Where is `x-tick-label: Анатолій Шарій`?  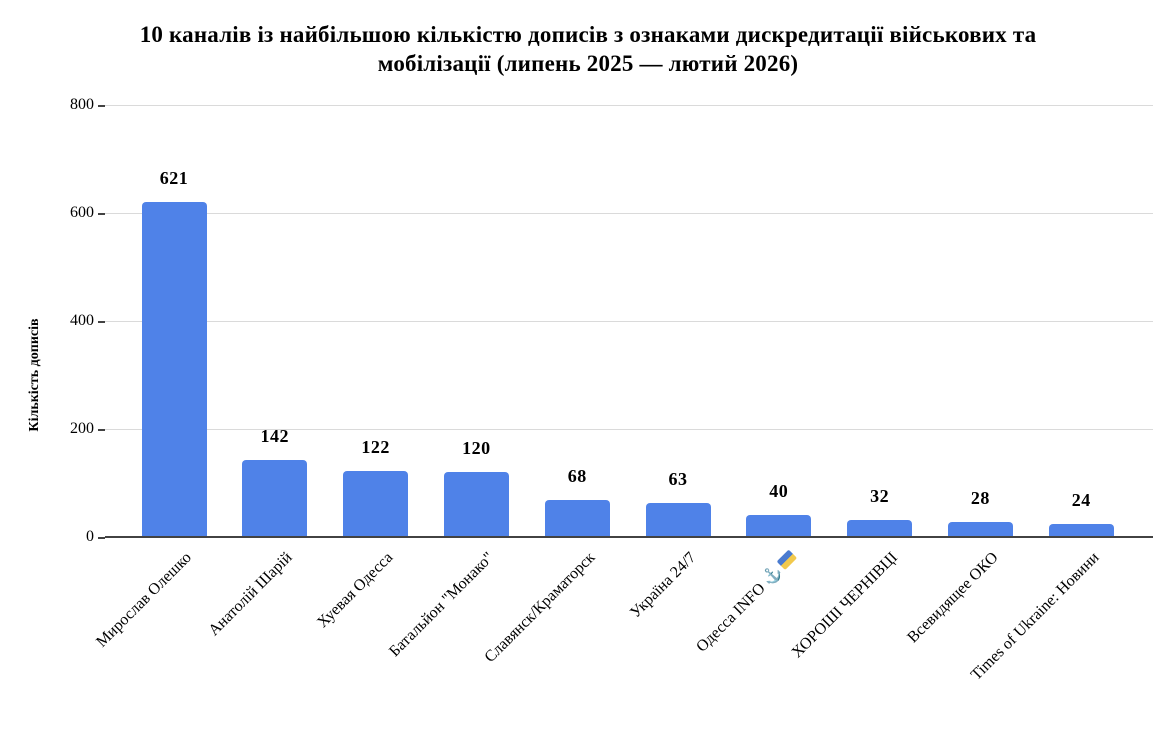 x-tick-label: Анатолій Шарій is located at coordinates (250, 594).